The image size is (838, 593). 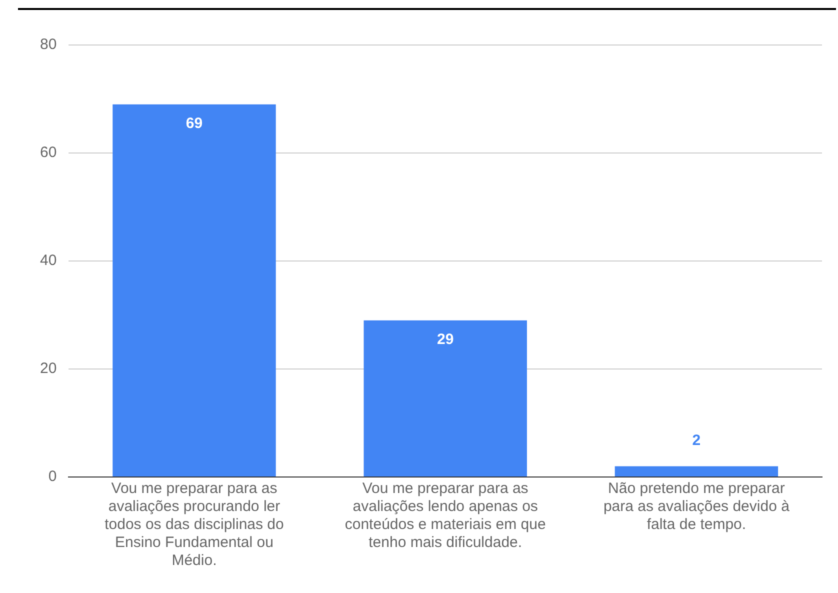 I want to click on y-tick-label: 0, so click(x=52, y=477).